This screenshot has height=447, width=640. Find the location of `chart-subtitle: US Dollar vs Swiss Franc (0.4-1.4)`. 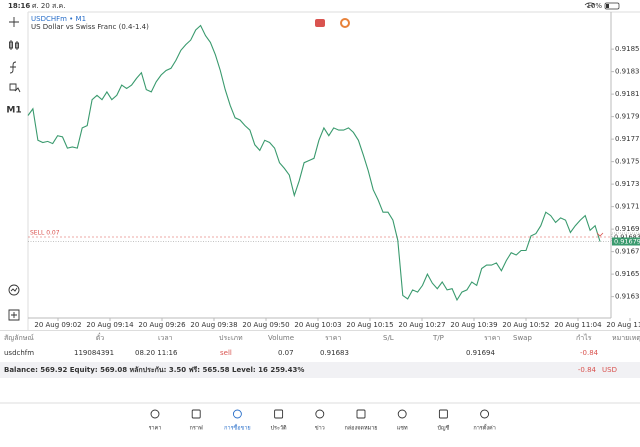

chart-subtitle: US Dollar vs Swiss Franc (0.4-1.4) is located at coordinates (90, 27).